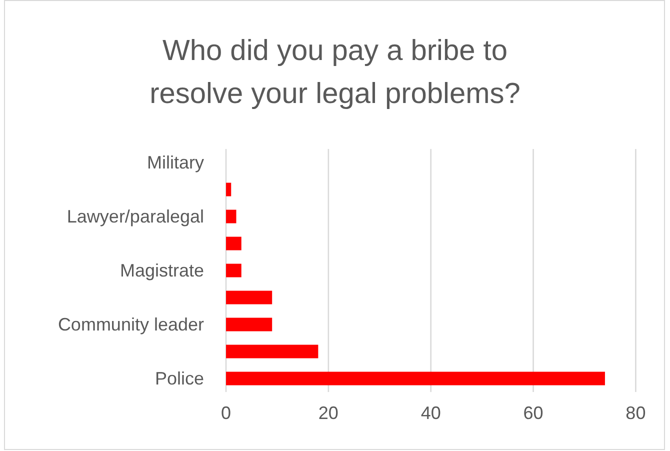 The height and width of the screenshot is (451, 670). Describe the element at coordinates (430, 412) in the screenshot. I see `x-tick-label: 40` at that location.